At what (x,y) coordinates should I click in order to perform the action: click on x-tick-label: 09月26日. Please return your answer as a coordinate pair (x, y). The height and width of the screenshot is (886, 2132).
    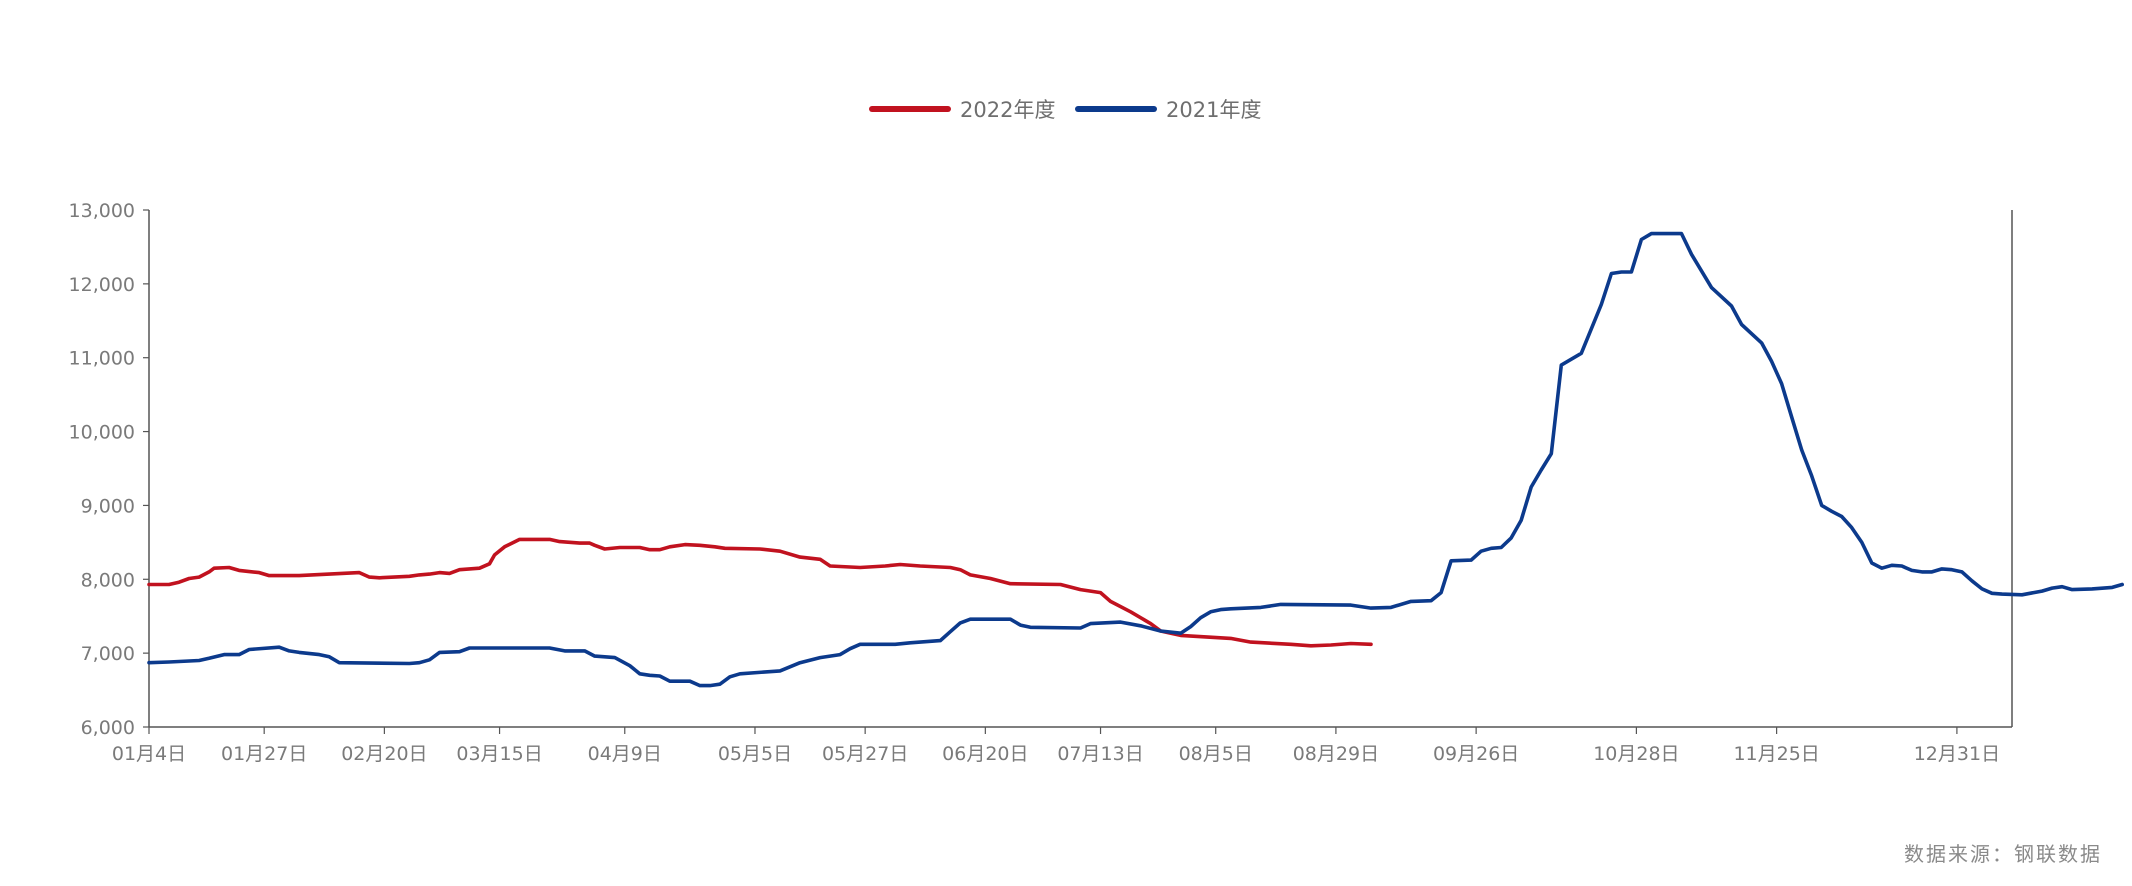
    Looking at the image, I should click on (1476, 754).